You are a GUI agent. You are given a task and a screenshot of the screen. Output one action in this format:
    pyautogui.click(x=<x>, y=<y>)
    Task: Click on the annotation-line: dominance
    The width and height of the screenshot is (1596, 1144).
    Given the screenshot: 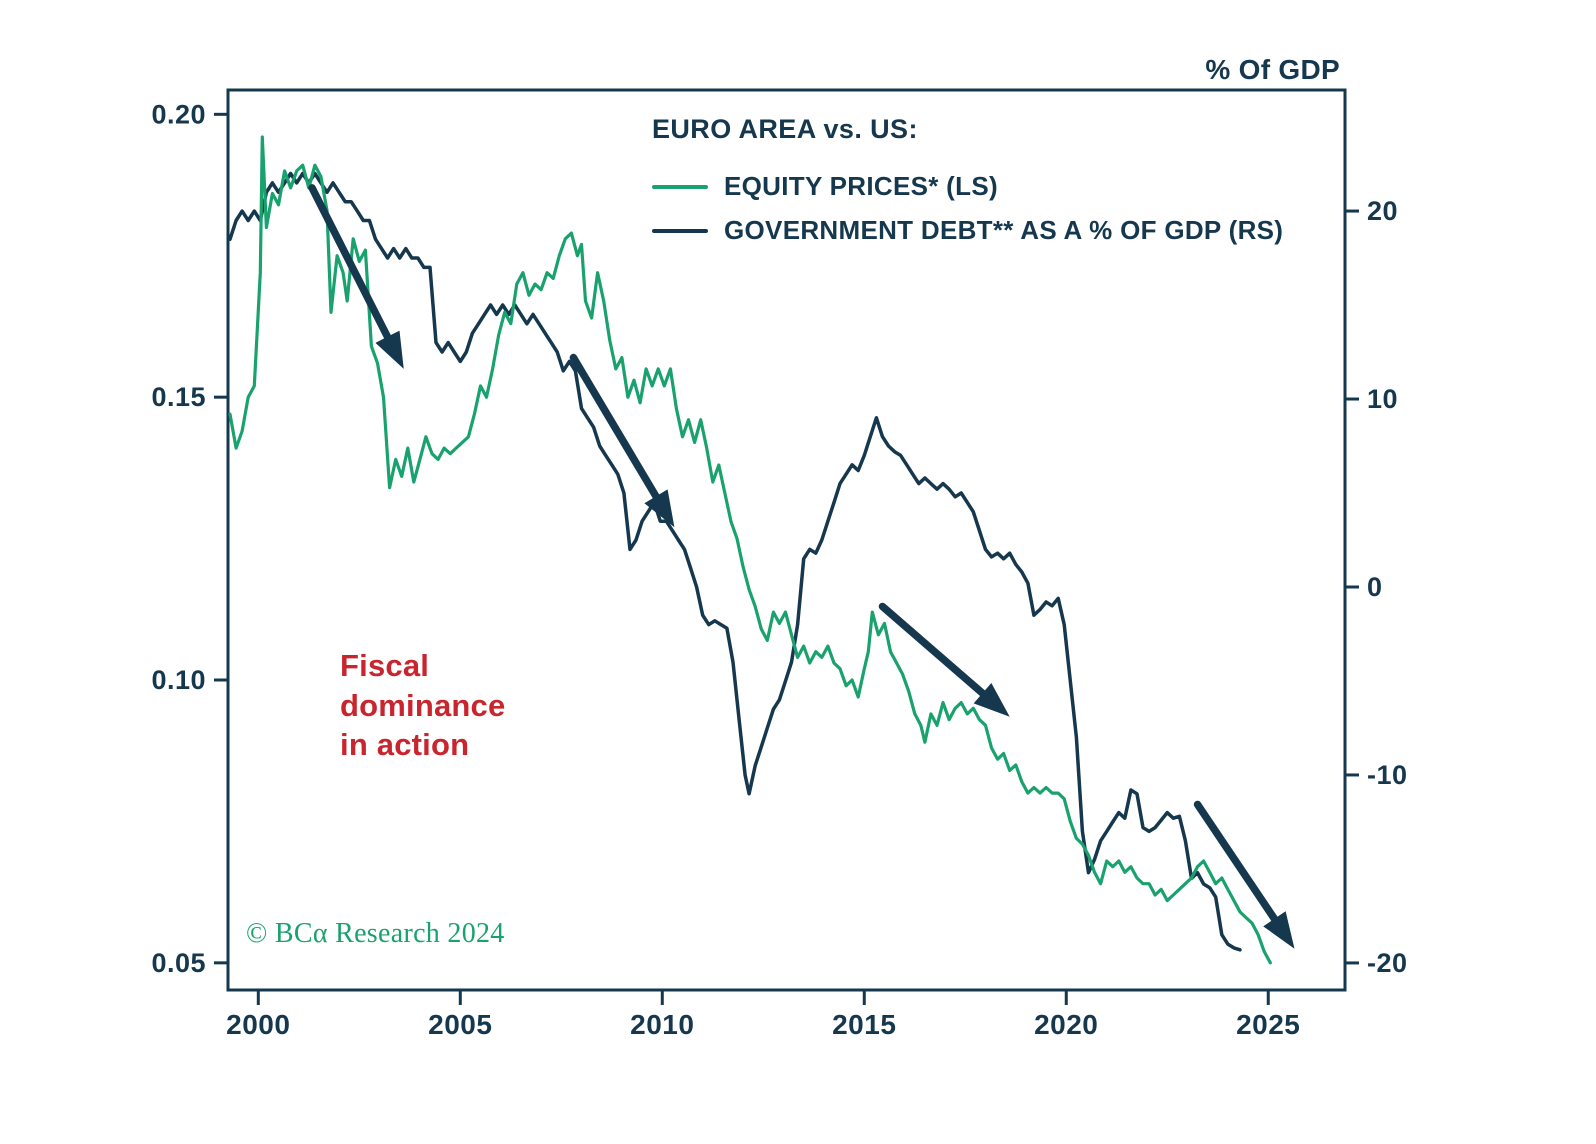 What is the action you would take?
    pyautogui.click(x=423, y=705)
    